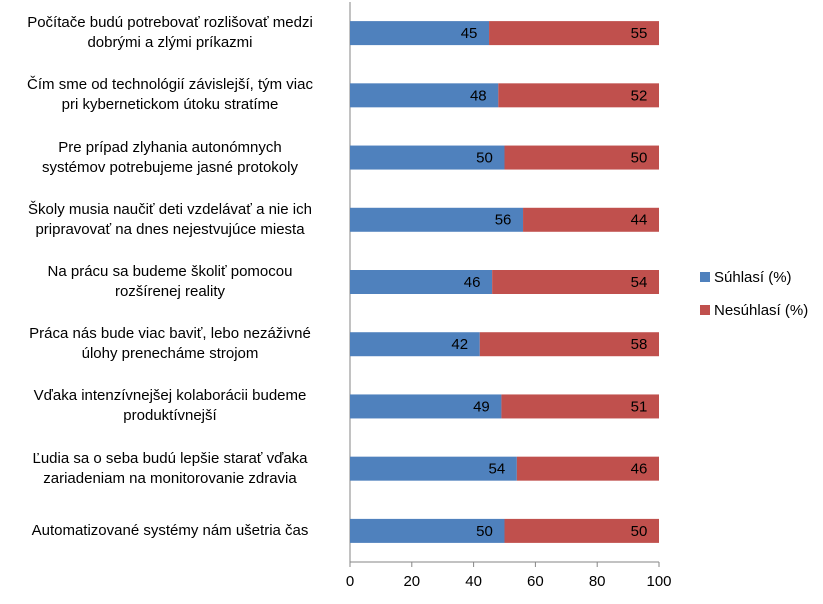 The image size is (823, 604). What do you see at coordinates (761, 310) in the screenshot?
I see `legend-label: Nesúhlasí (%)` at bounding box center [761, 310].